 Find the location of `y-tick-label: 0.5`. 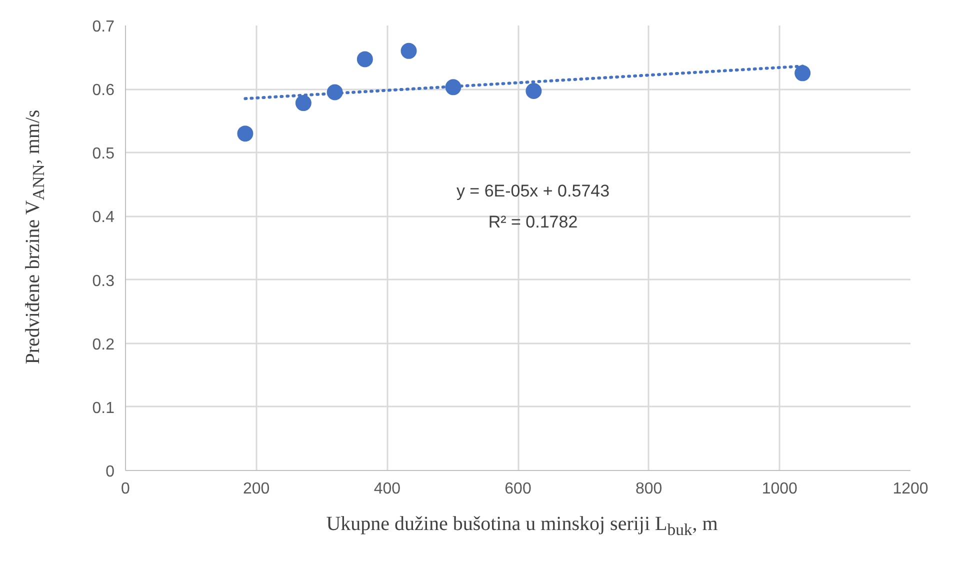

y-tick-label: 0.5 is located at coordinates (103, 154).